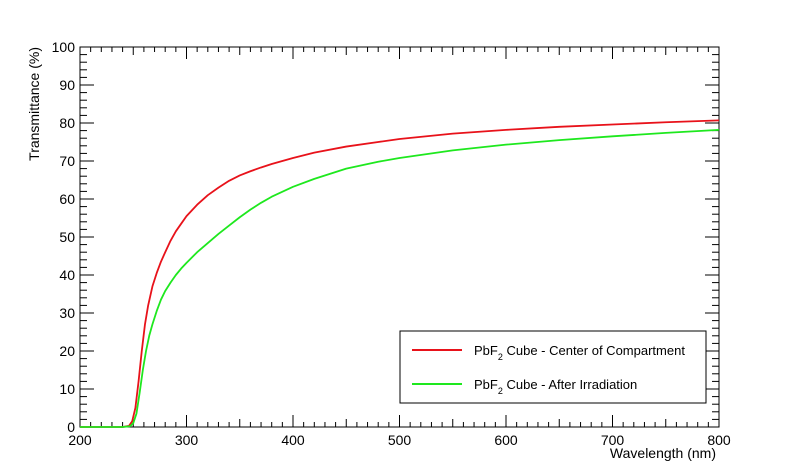  Describe the element at coordinates (34, 104) in the screenshot. I see `y-axis-title: Transmittance (%)` at that location.